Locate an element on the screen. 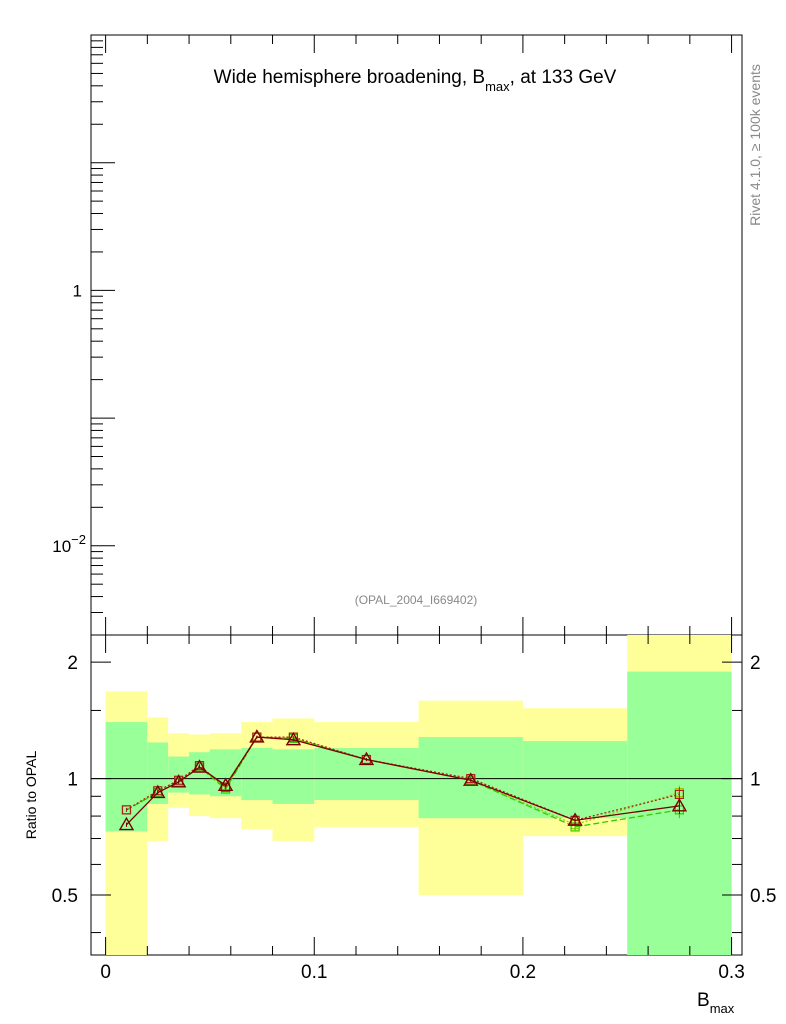 The image size is (786, 1024). y-axis-label: Ratio to OPAL is located at coordinates (31, 795).